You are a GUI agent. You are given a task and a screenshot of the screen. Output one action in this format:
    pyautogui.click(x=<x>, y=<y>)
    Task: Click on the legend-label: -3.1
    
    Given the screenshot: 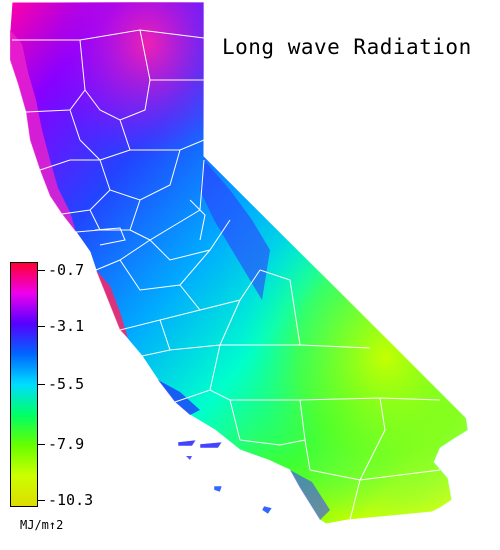 What is the action you would take?
    pyautogui.click(x=66, y=326)
    